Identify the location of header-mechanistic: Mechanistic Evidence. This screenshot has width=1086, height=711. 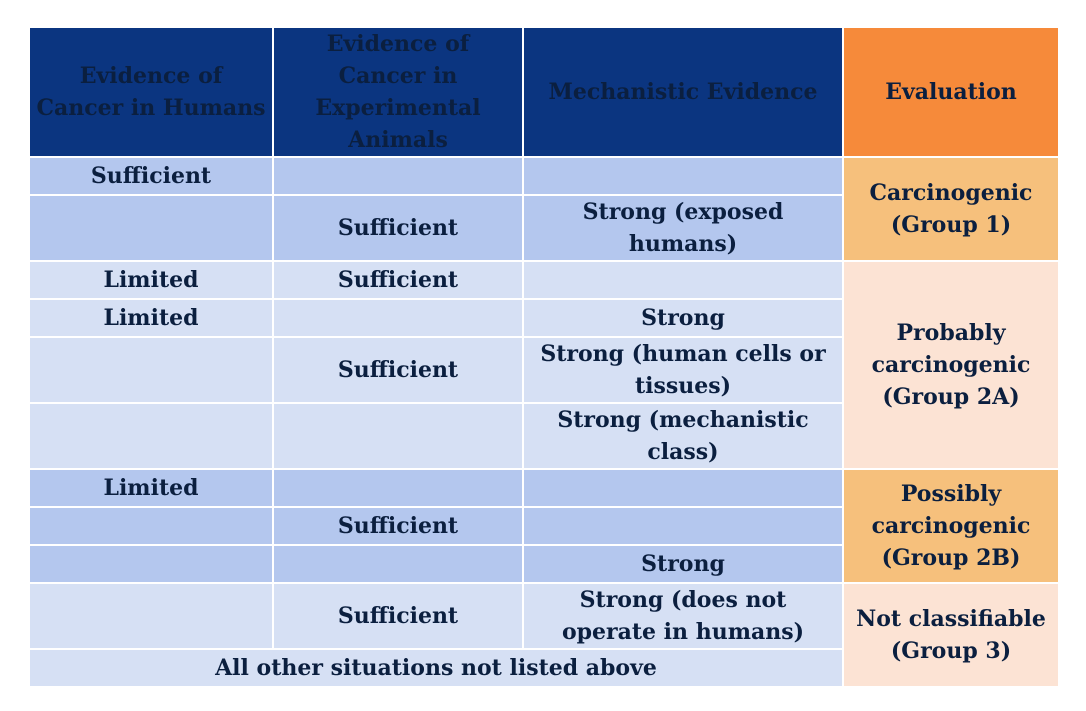
(683, 92).